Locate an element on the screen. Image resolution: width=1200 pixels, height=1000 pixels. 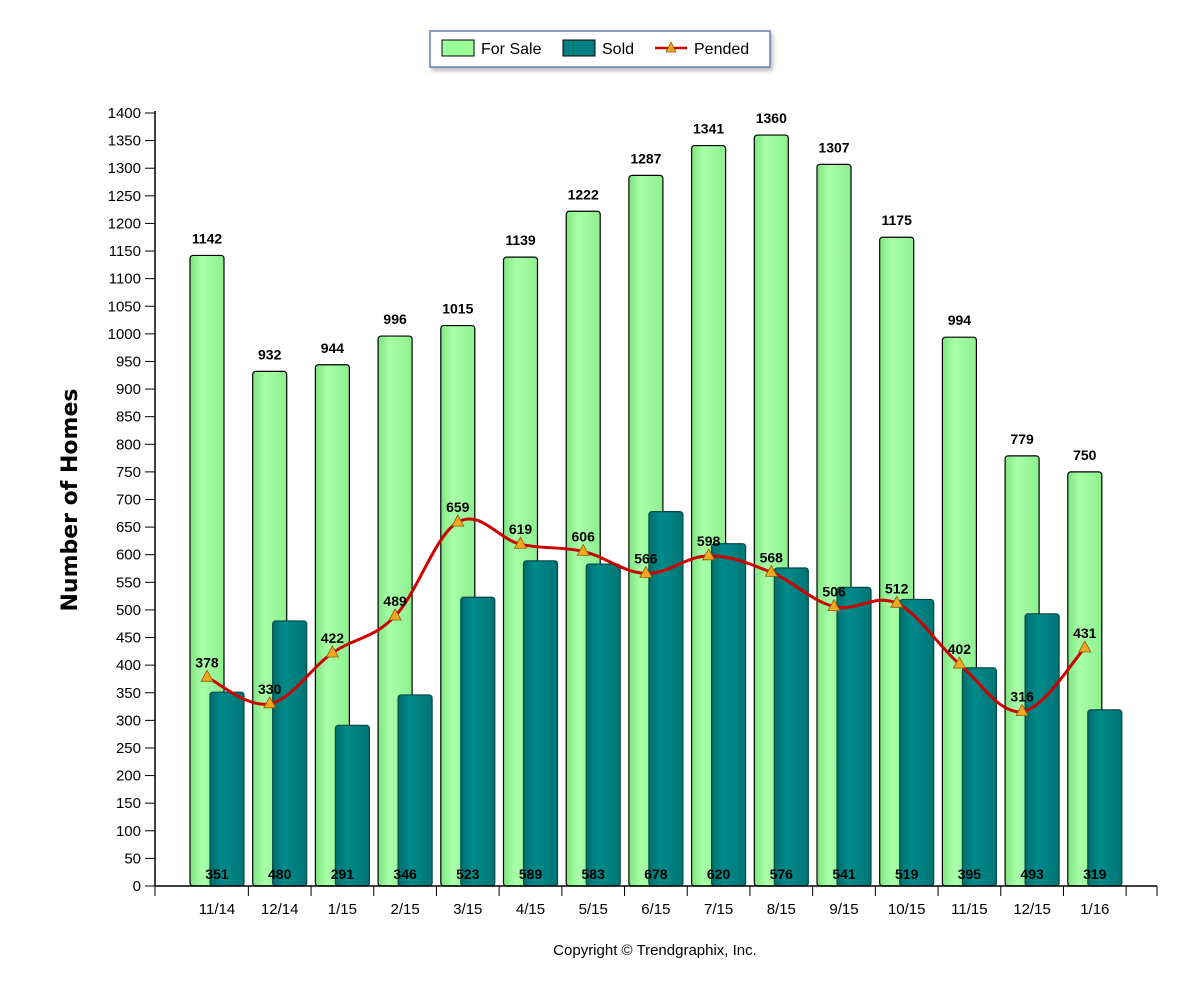
y-tick-label: 750 is located at coordinates (128, 472).